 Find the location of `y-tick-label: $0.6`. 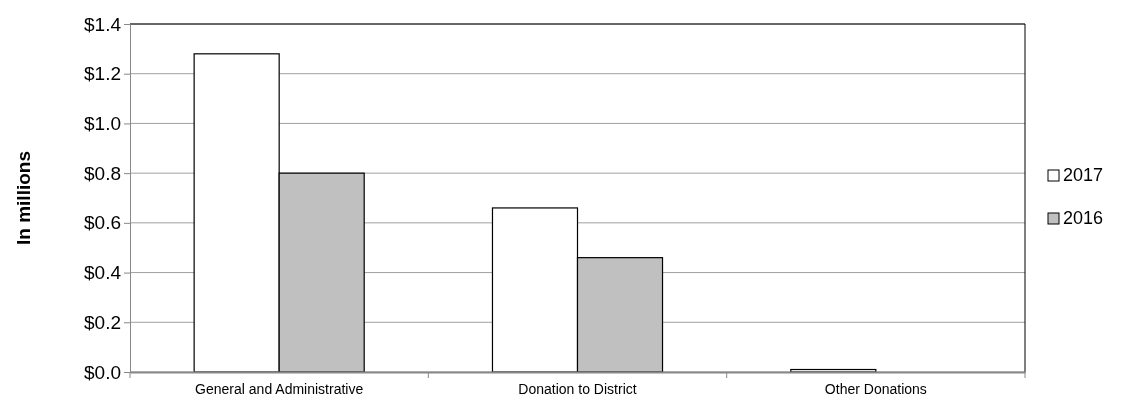

y-tick-label: $0.6 is located at coordinates (102, 223).